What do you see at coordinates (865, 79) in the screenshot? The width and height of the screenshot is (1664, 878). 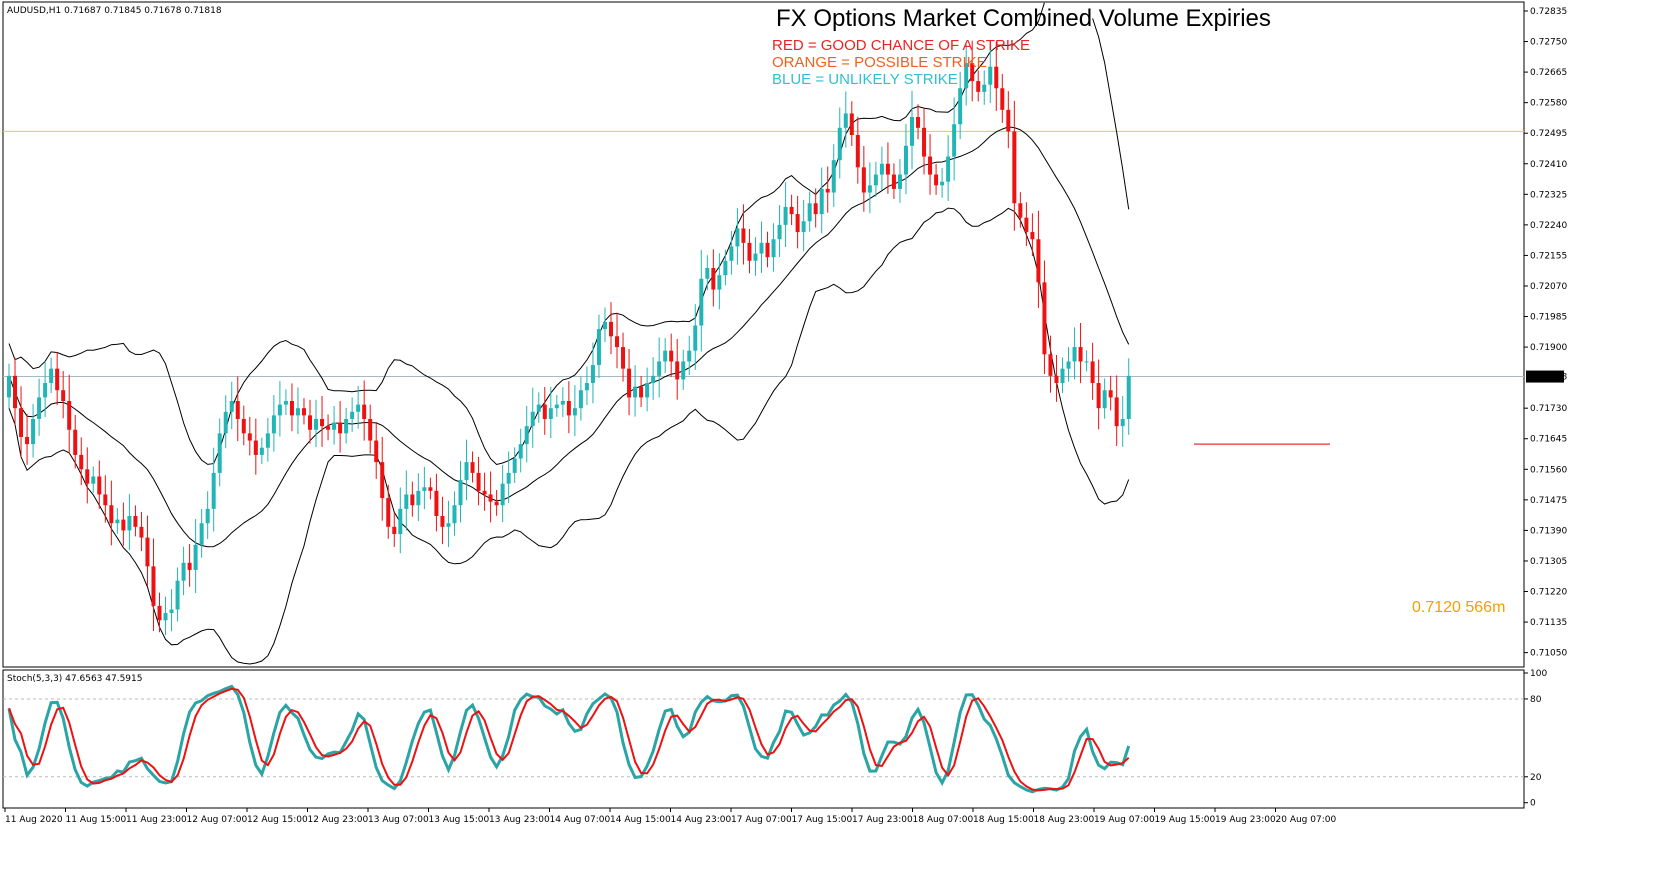 I see `legend-blue: BLUE = UNLIKELY STRIKE` at bounding box center [865, 79].